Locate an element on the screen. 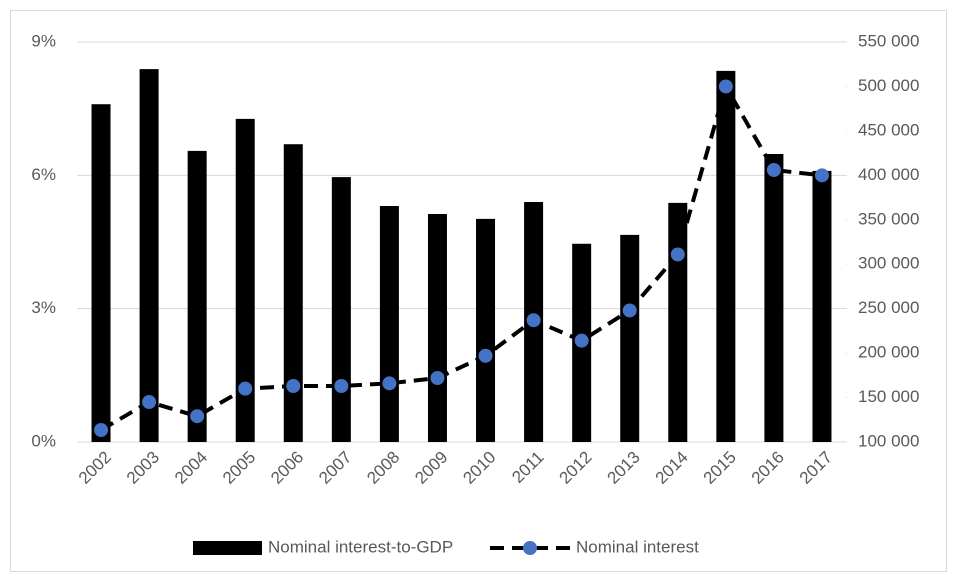 The height and width of the screenshot is (582, 957). y2-tick-label: 250 000 is located at coordinates (888, 307).